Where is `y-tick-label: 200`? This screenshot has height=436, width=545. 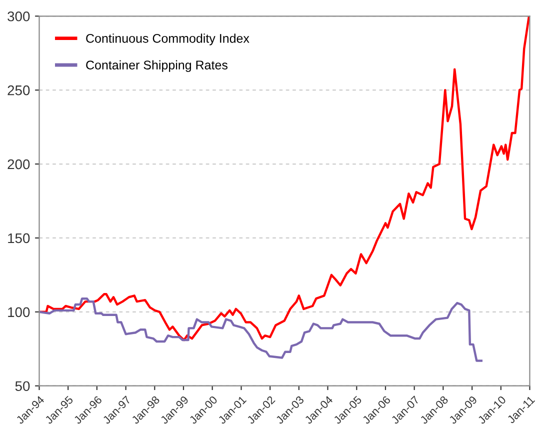 y-tick-label: 200 is located at coordinates (19, 164).